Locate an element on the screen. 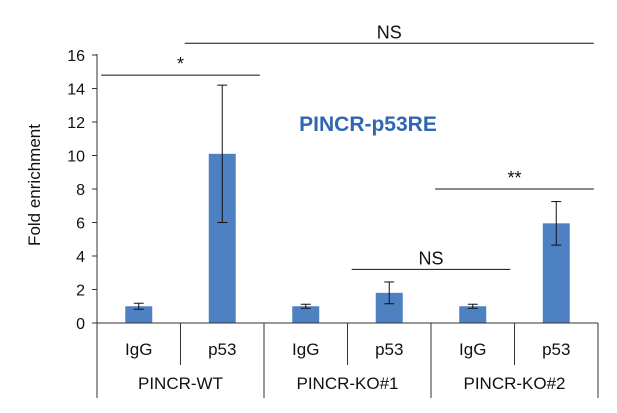 The image size is (617, 413). chart-title: PINCR-p53RE is located at coordinates (368, 124).